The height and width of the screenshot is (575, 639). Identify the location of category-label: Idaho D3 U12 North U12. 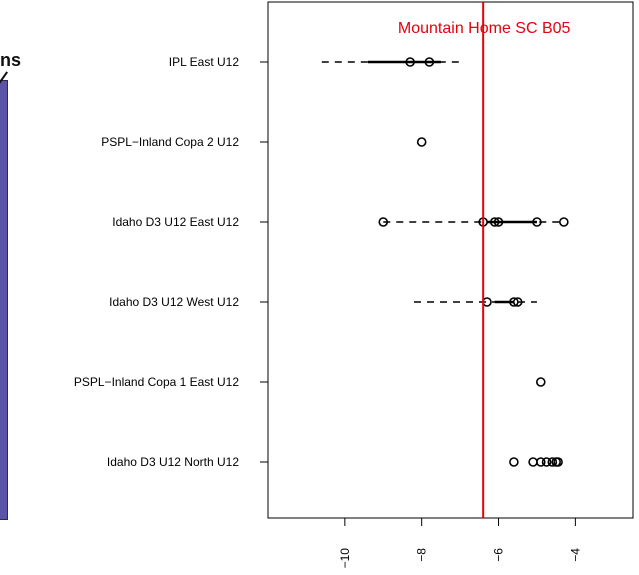
(173, 462).